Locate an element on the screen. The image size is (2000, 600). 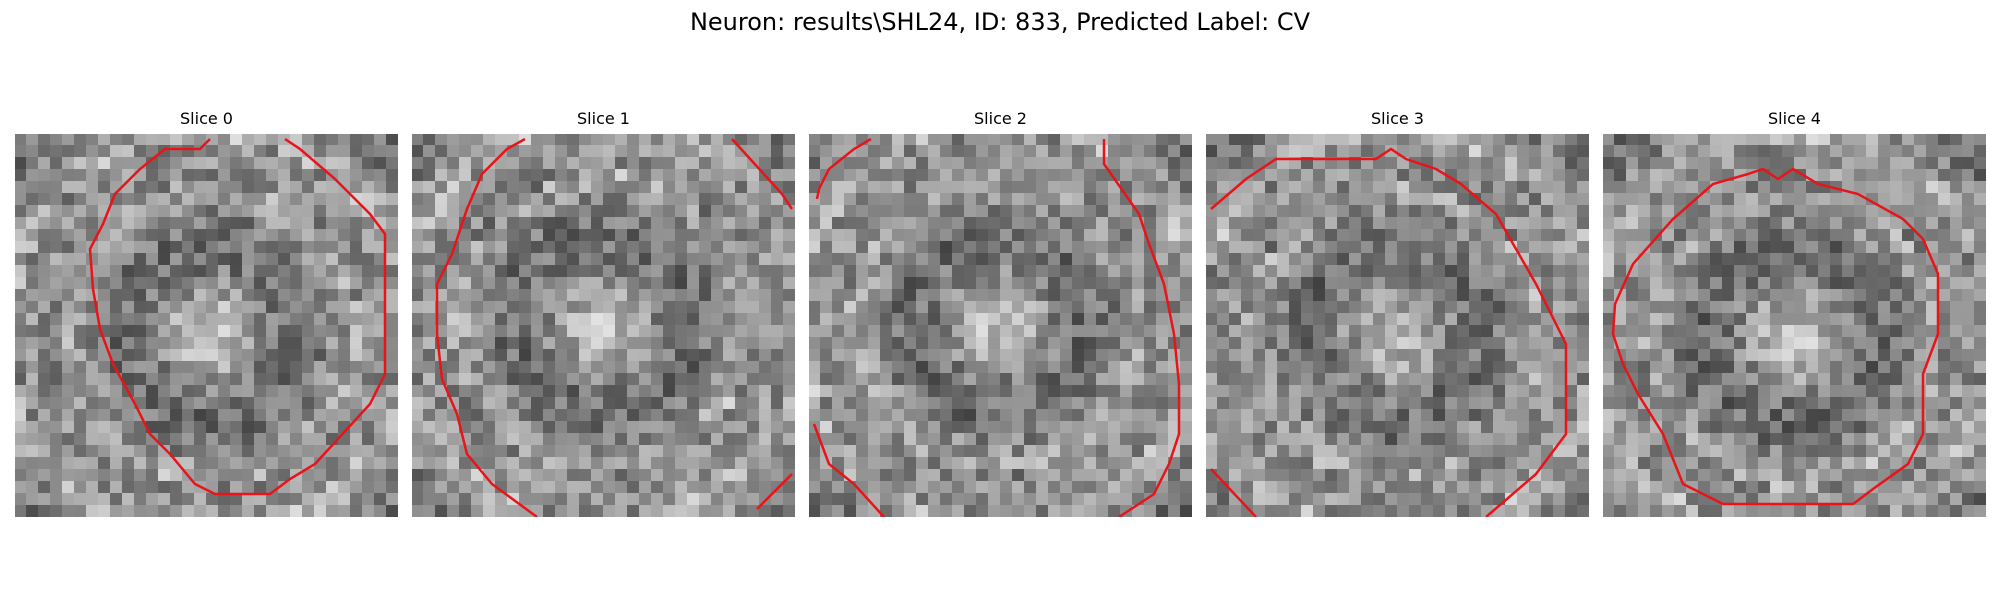
slice-panel-3: Slice 3 is located at coordinates (1397, 312).